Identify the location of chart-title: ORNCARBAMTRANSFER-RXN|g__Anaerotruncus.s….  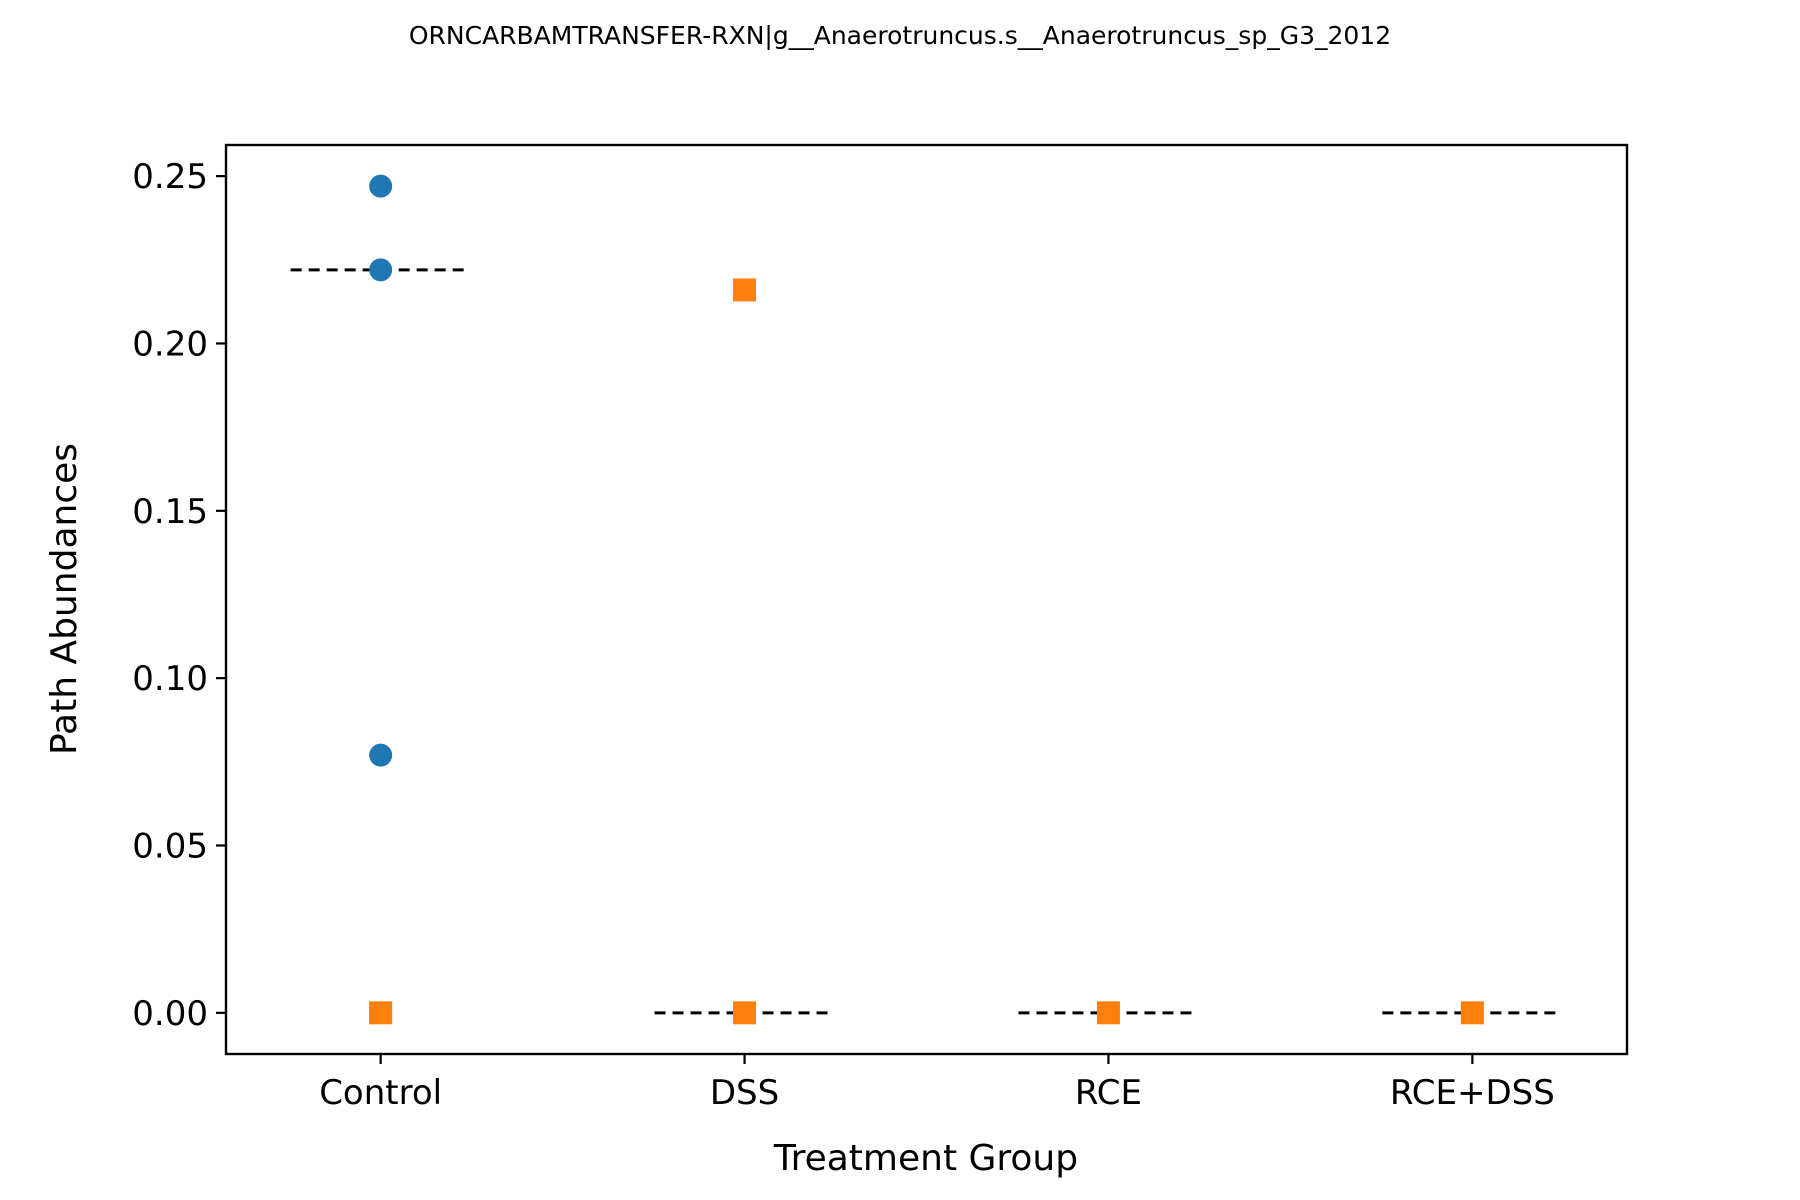
(900, 35).